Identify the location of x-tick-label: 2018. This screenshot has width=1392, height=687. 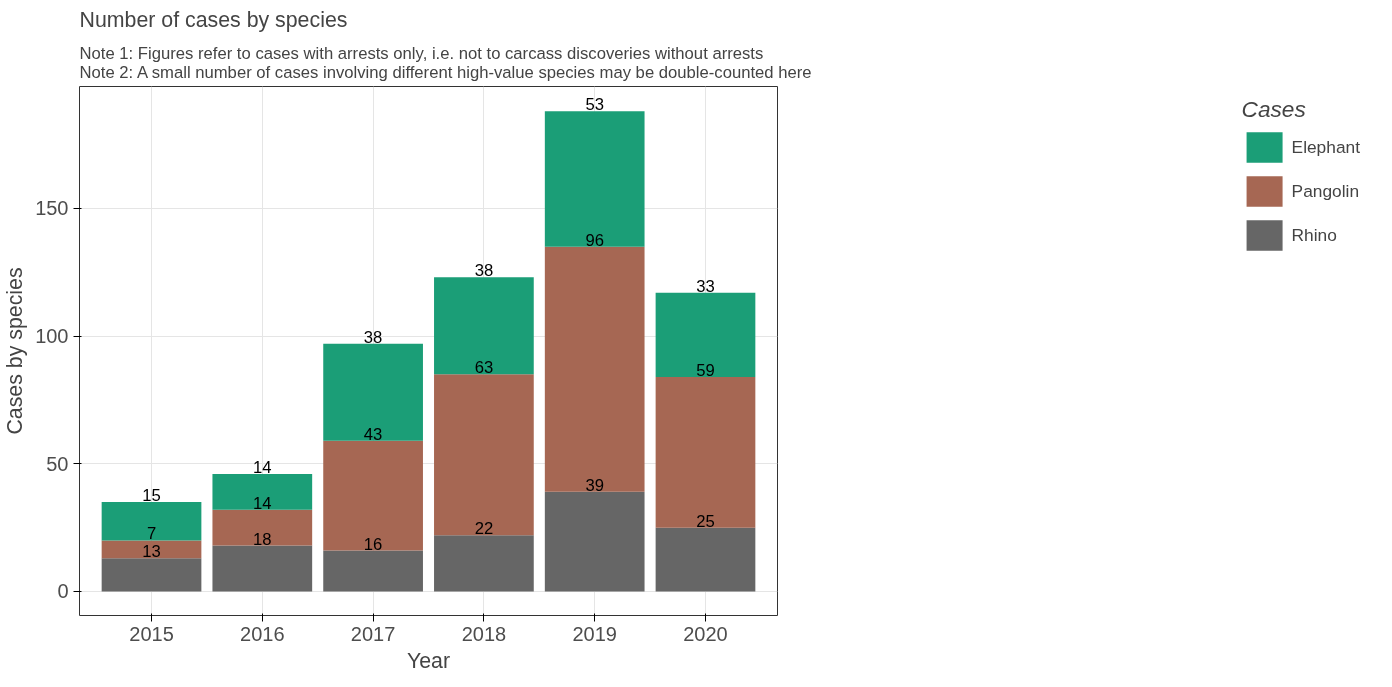
(484, 633).